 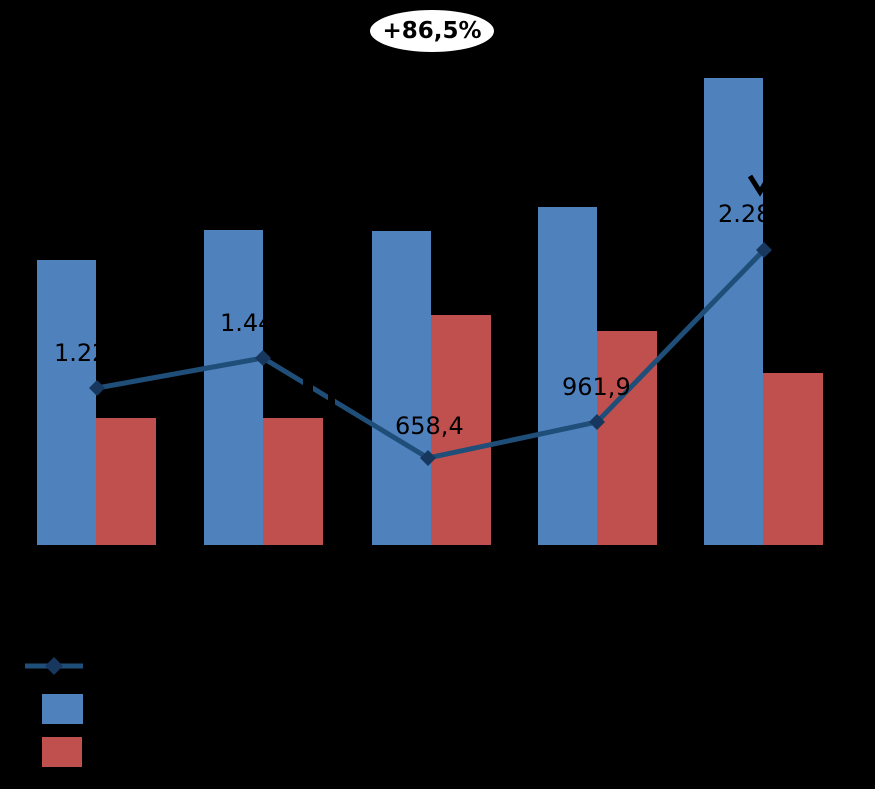 What do you see at coordinates (62, 752) in the screenshot?
I see `legend-swatch-red` at bounding box center [62, 752].